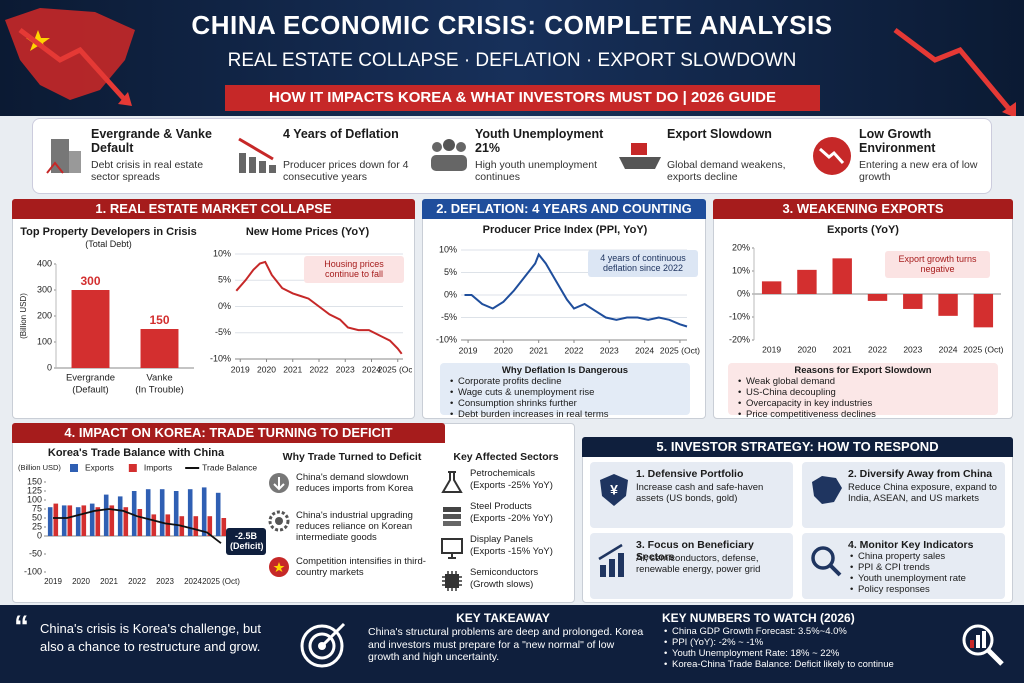  What do you see at coordinates (90, 281) in the screenshot?
I see `data-label: 300` at bounding box center [90, 281].